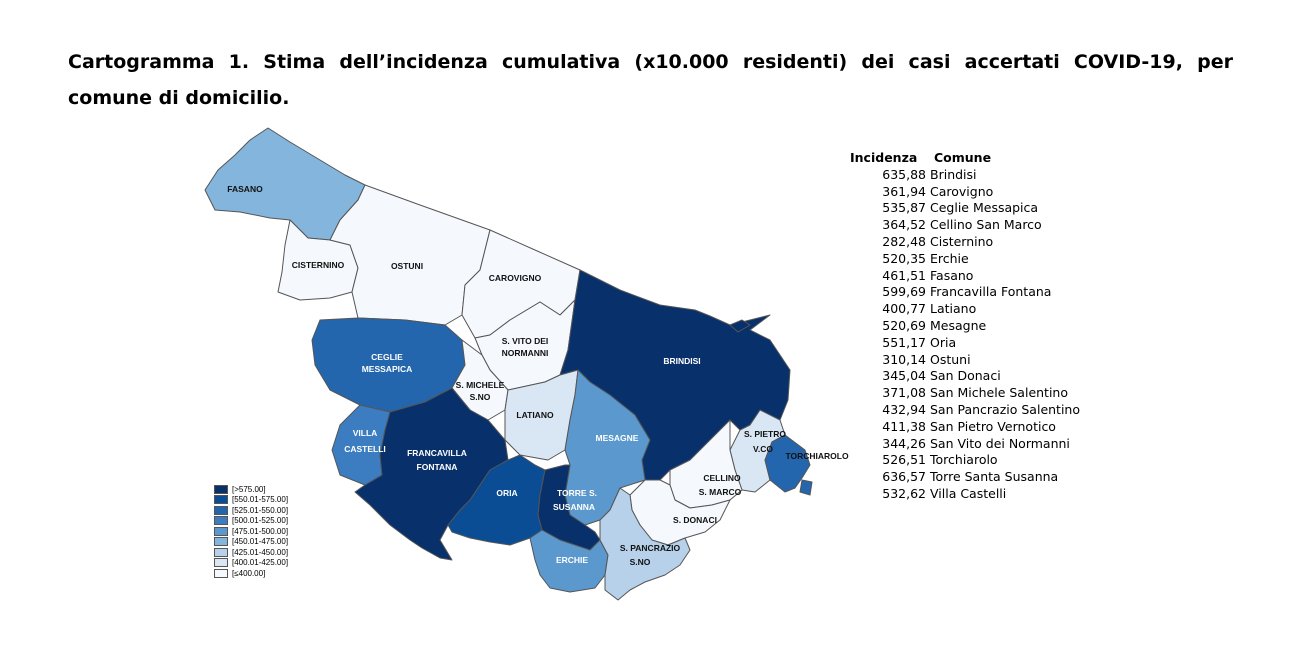 Image resolution: width=1297 pixels, height=655 pixels. I want to click on comune-name: Brindisi, so click(953, 174).